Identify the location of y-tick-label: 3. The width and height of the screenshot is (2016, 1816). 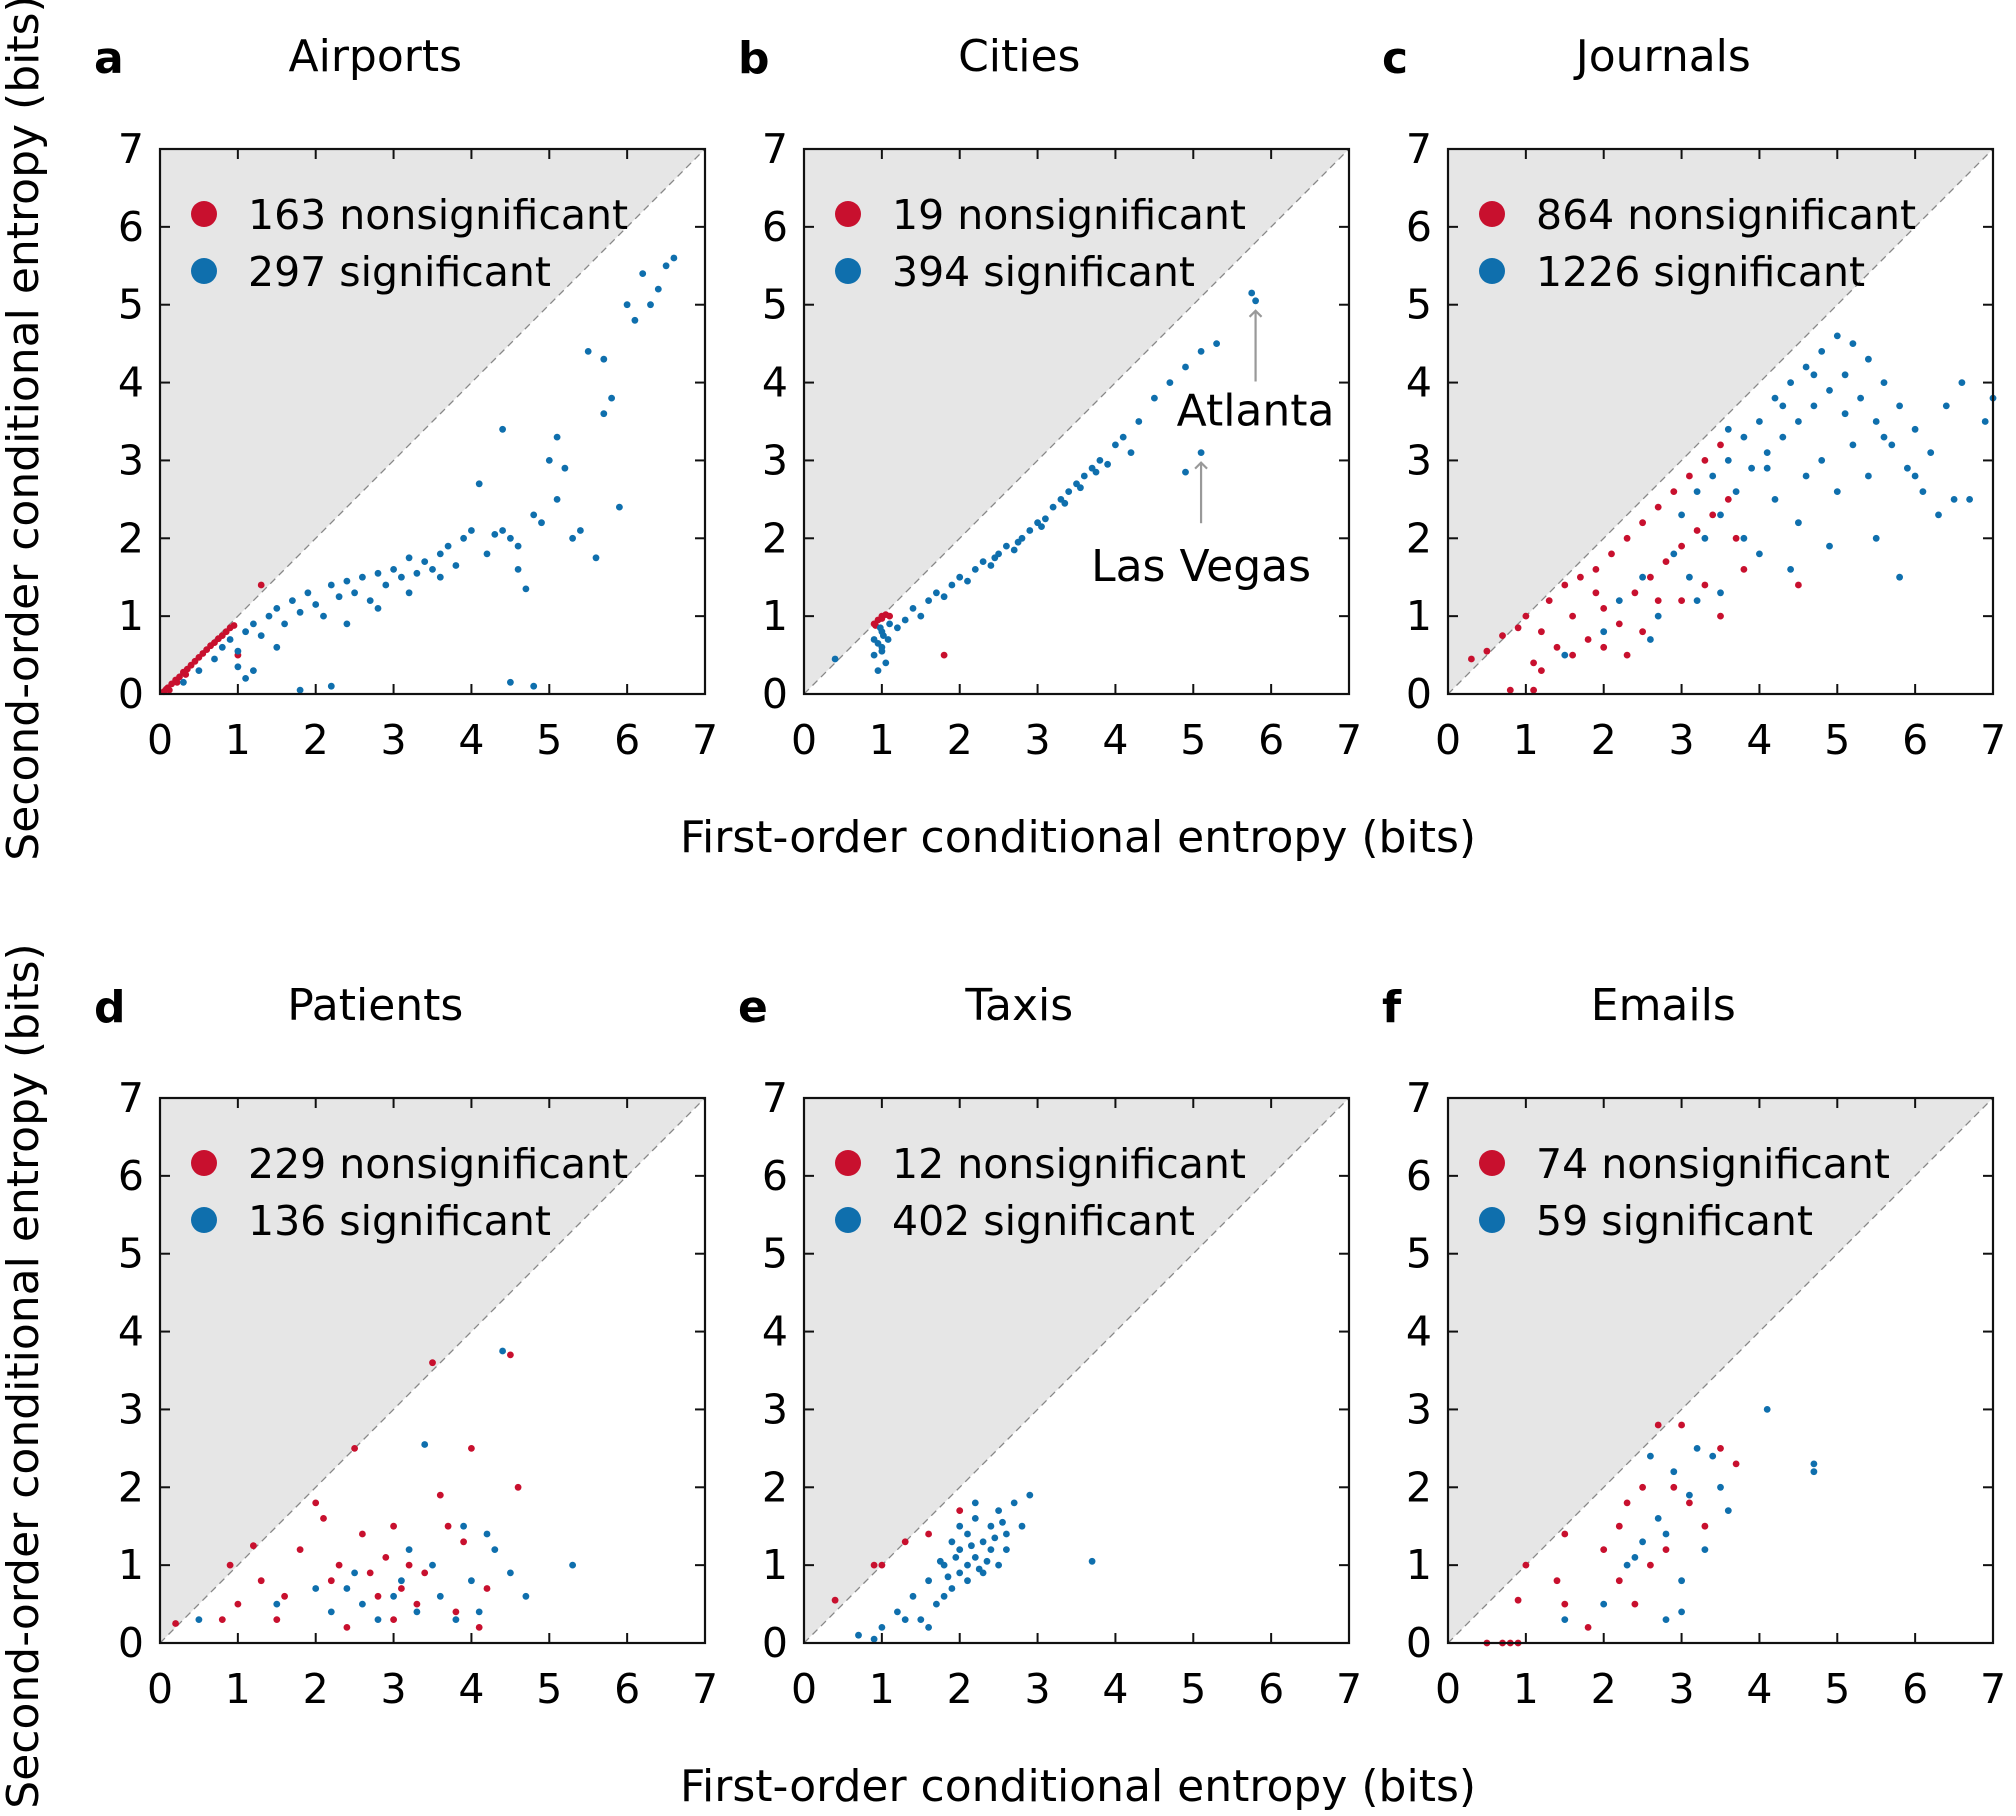
(131, 460).